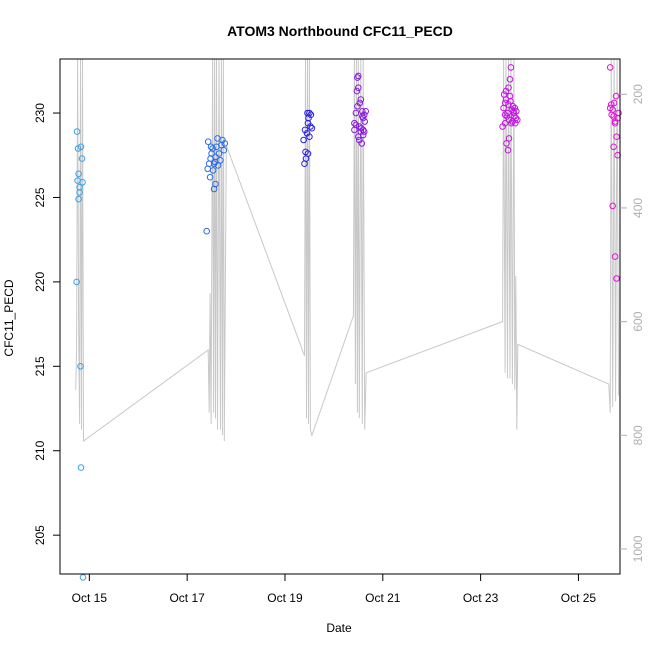 This screenshot has width=650, height=650. What do you see at coordinates (40, 450) in the screenshot?
I see `y-tick-label: 210` at bounding box center [40, 450].